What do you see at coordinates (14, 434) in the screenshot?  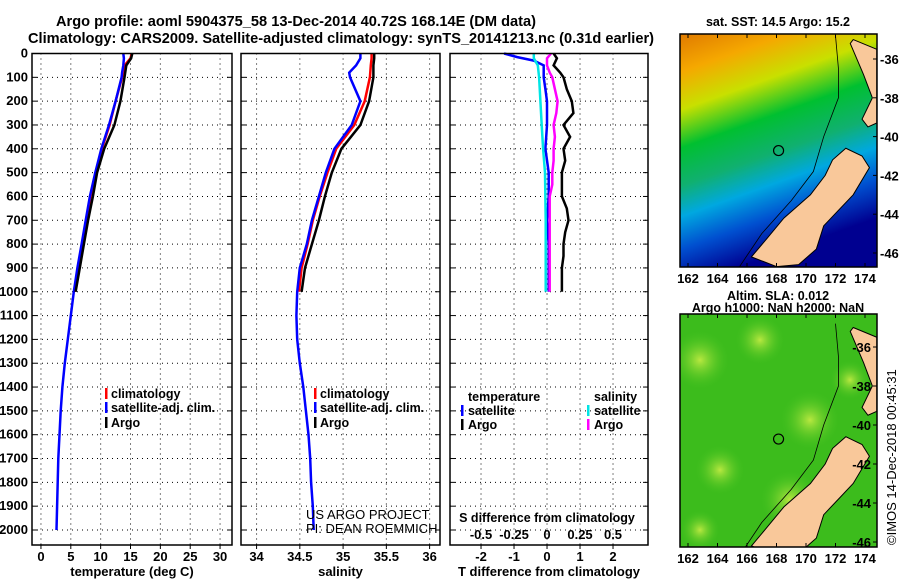 I see `y-tick-label: 1600` at bounding box center [14, 434].